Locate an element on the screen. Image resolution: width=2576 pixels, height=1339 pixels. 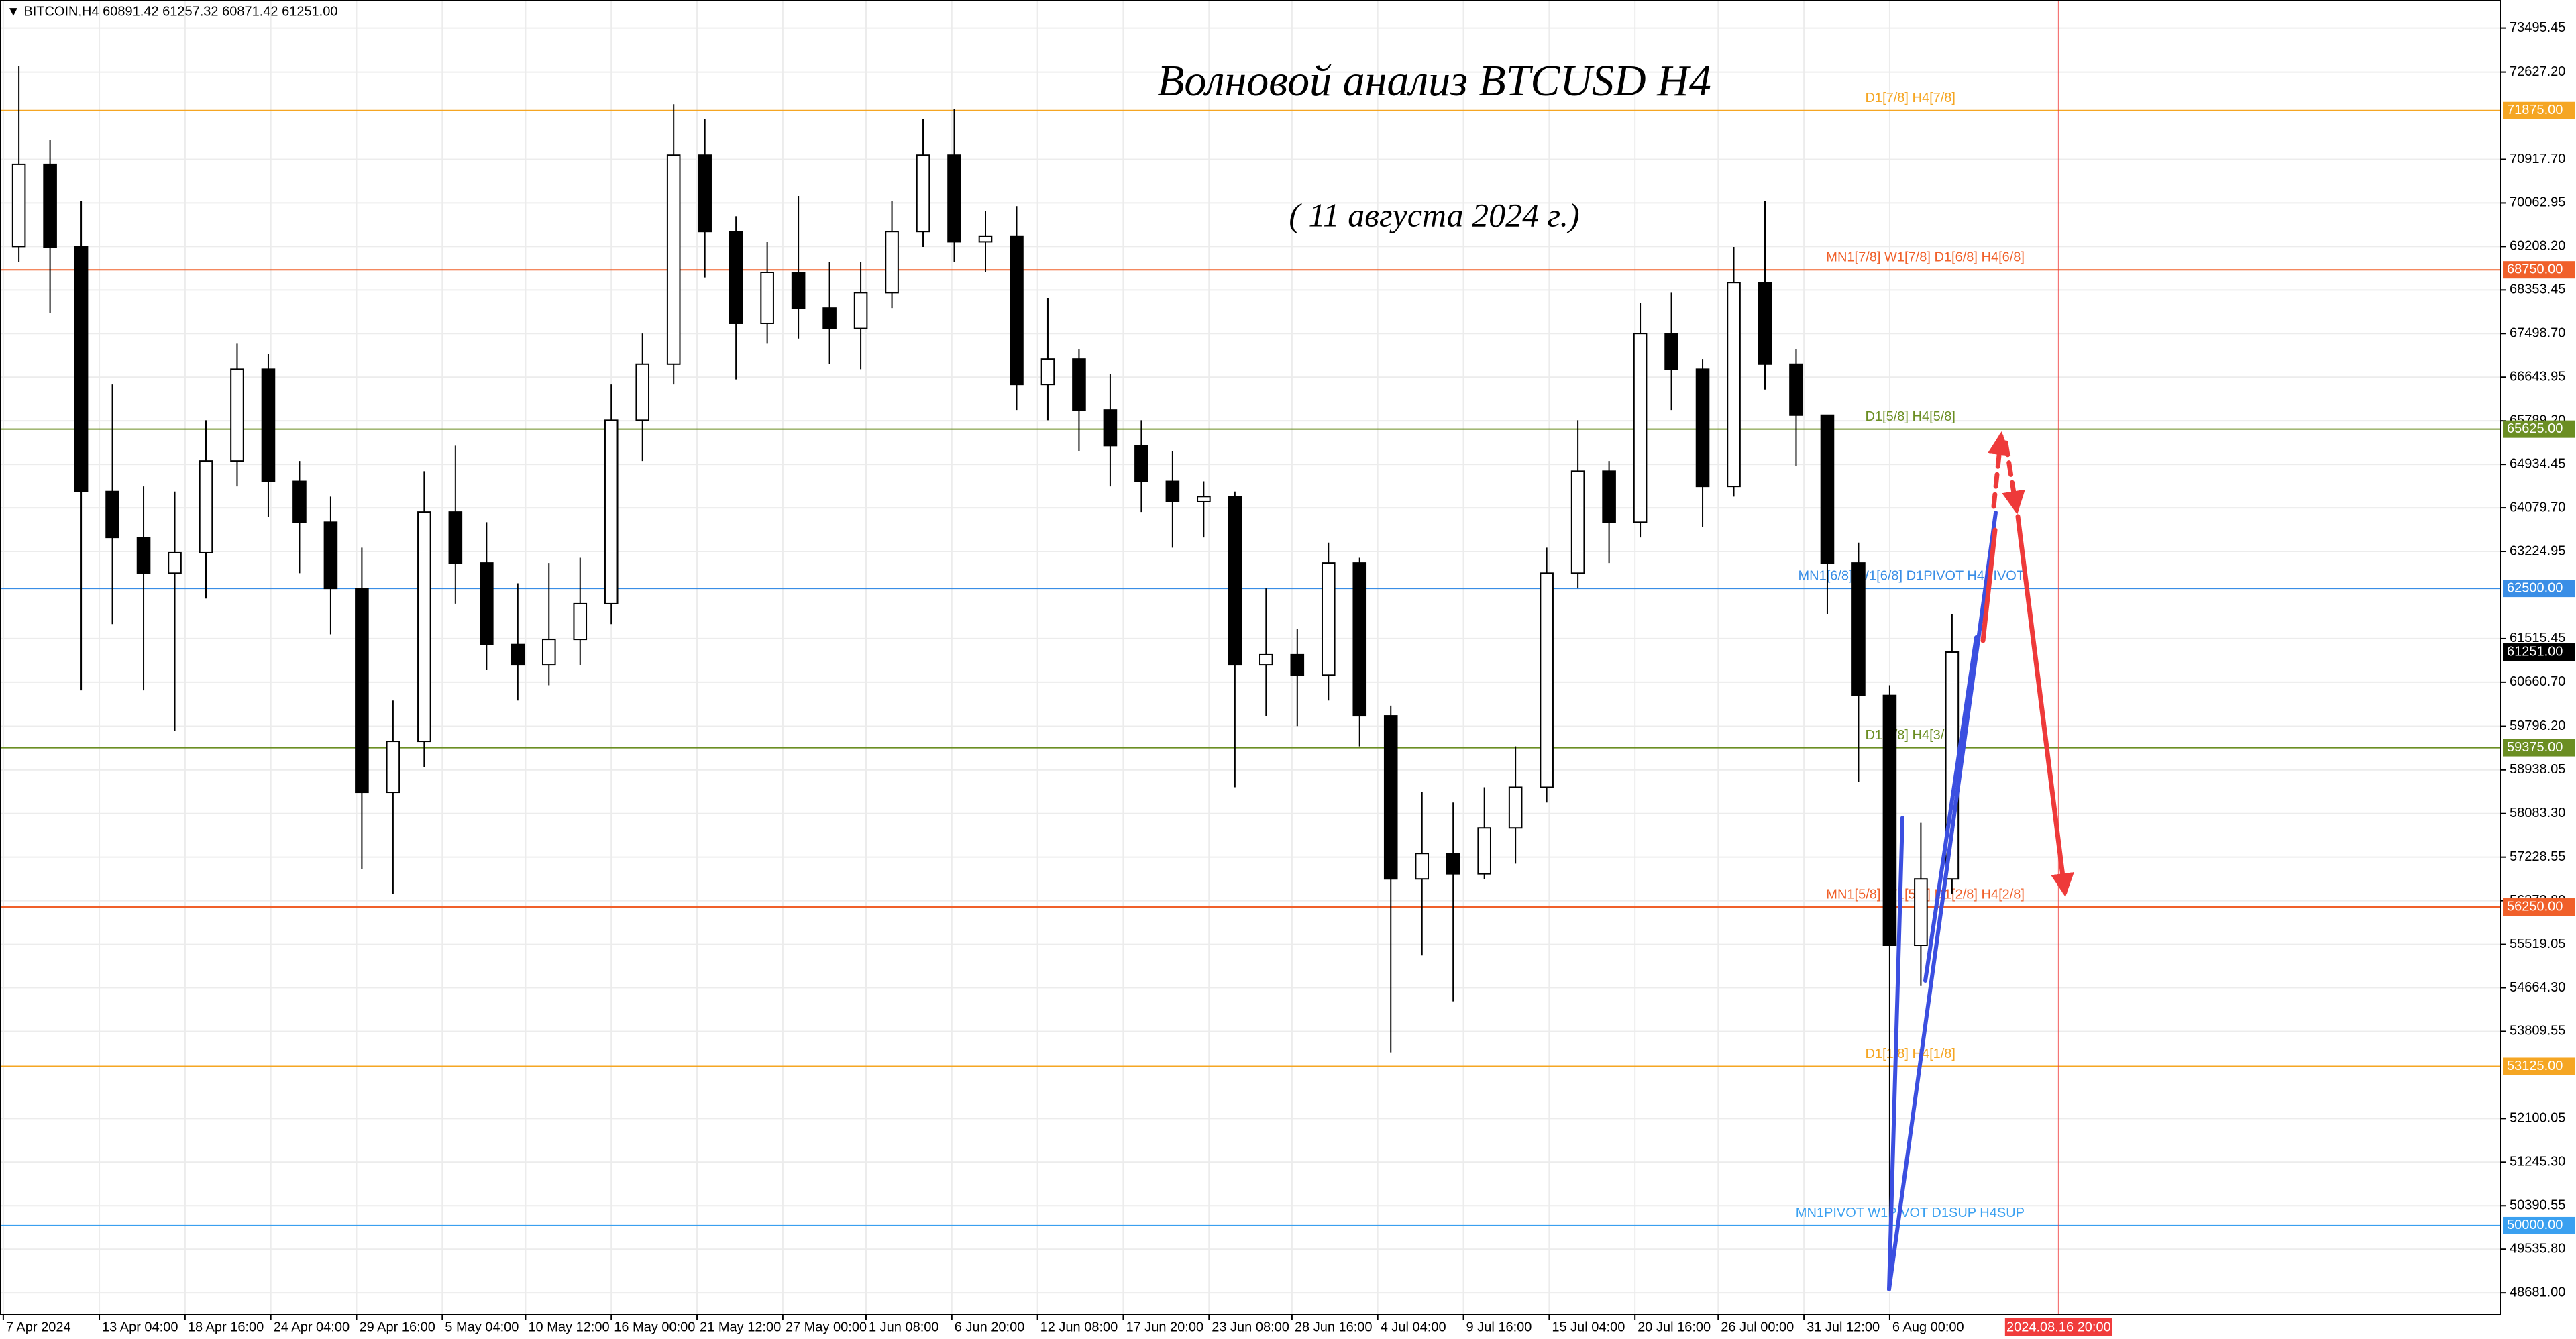
last-price-box is located at coordinates (2539, 652).